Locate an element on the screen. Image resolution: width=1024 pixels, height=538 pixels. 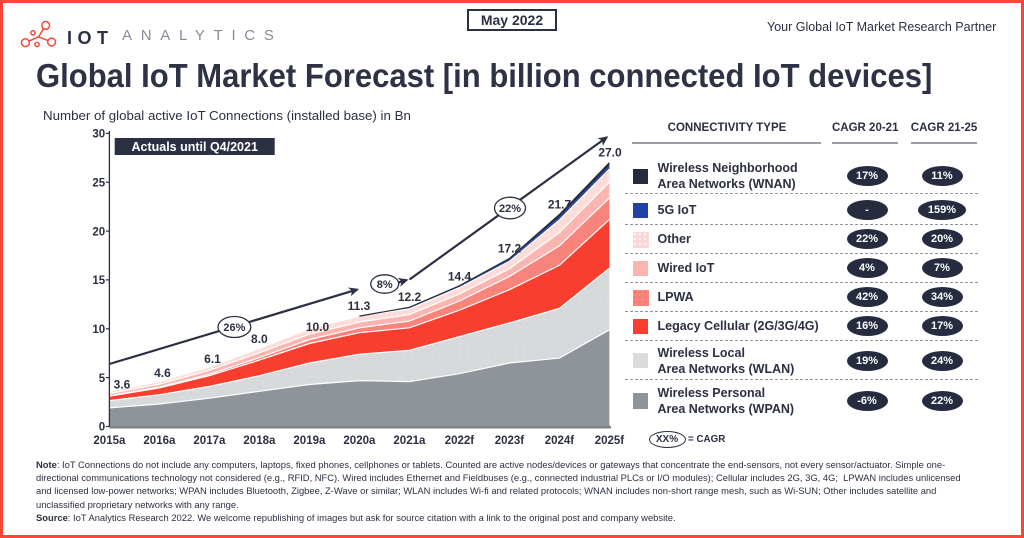
svg-text: 2022f is located at coordinates (460, 441).